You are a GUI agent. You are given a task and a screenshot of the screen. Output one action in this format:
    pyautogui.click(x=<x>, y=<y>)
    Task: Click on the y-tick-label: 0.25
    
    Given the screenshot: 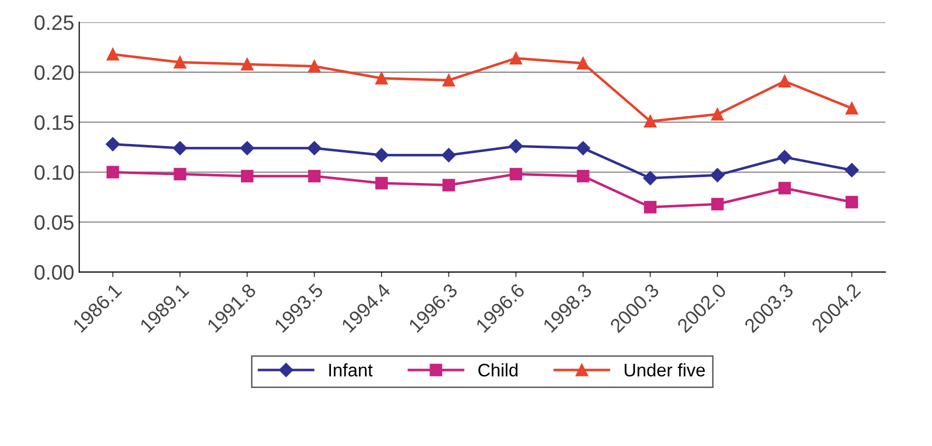 What is the action you would take?
    pyautogui.click(x=54, y=22)
    